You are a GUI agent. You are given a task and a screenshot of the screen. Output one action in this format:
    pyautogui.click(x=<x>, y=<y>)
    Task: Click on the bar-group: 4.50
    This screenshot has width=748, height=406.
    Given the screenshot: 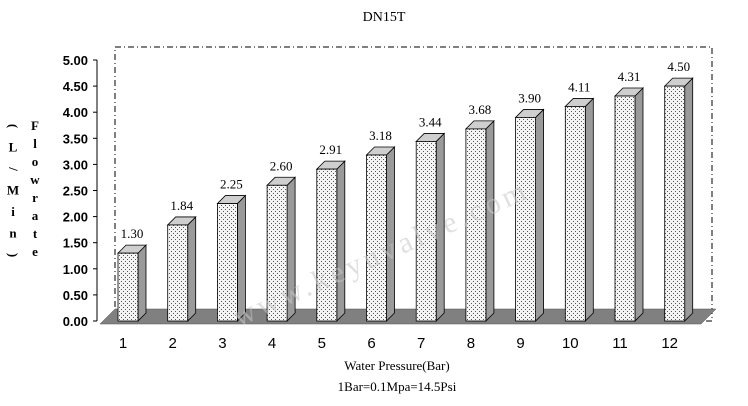 What is the action you would take?
    pyautogui.click(x=678, y=190)
    